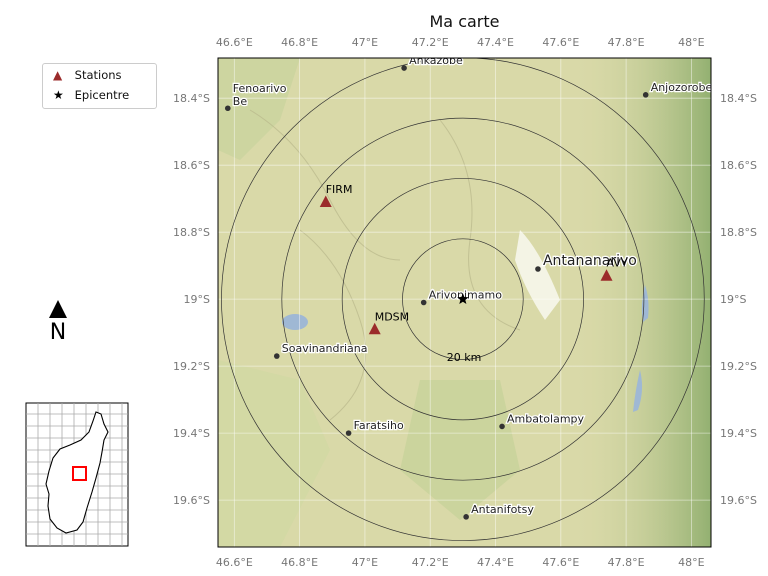 The image size is (768, 576). Describe the element at coordinates (191, 232) in the screenshot. I see `lat-tick-label-left: 18.8°S` at that location.